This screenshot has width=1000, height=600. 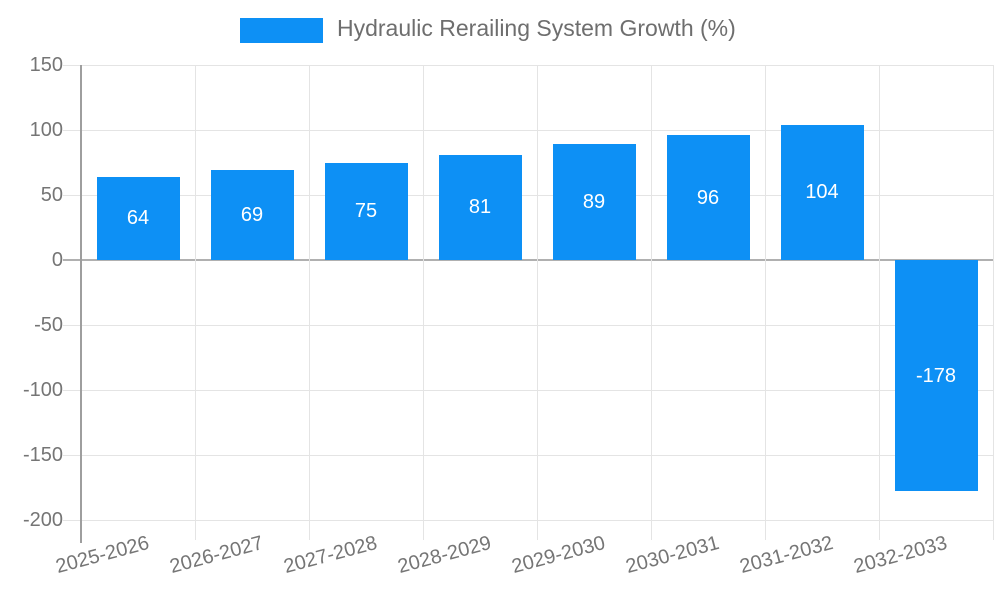 What do you see at coordinates (46, 130) in the screenshot?
I see `y-tick-label: 100` at bounding box center [46, 130].